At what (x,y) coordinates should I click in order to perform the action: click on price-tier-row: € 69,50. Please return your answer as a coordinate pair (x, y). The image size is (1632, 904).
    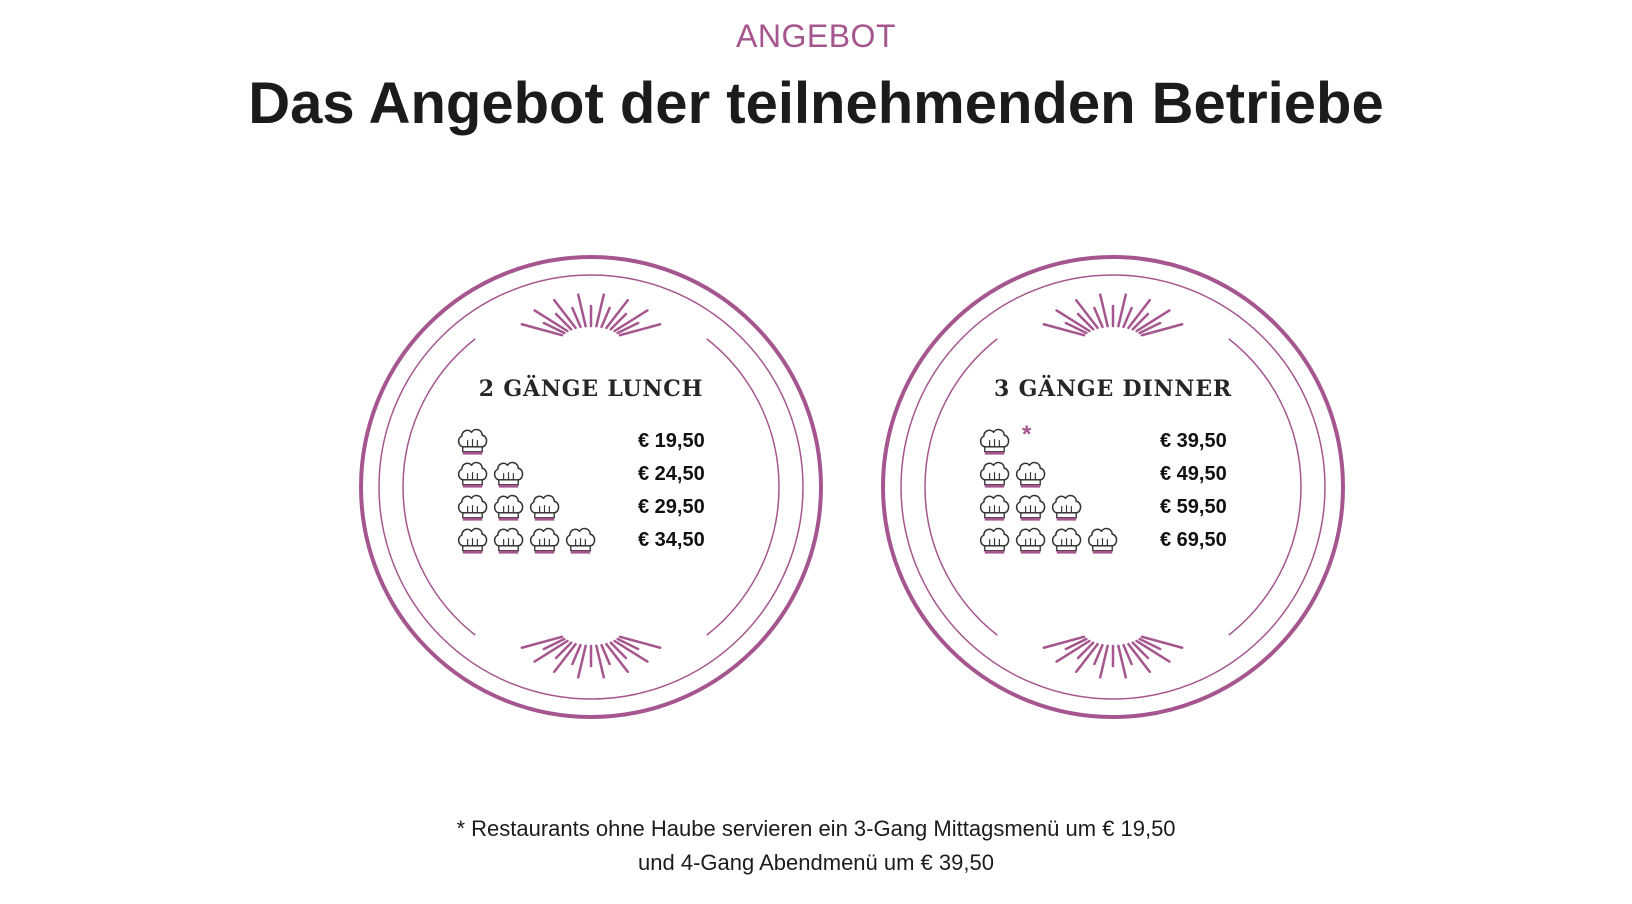
    Looking at the image, I should click on (1118, 541).